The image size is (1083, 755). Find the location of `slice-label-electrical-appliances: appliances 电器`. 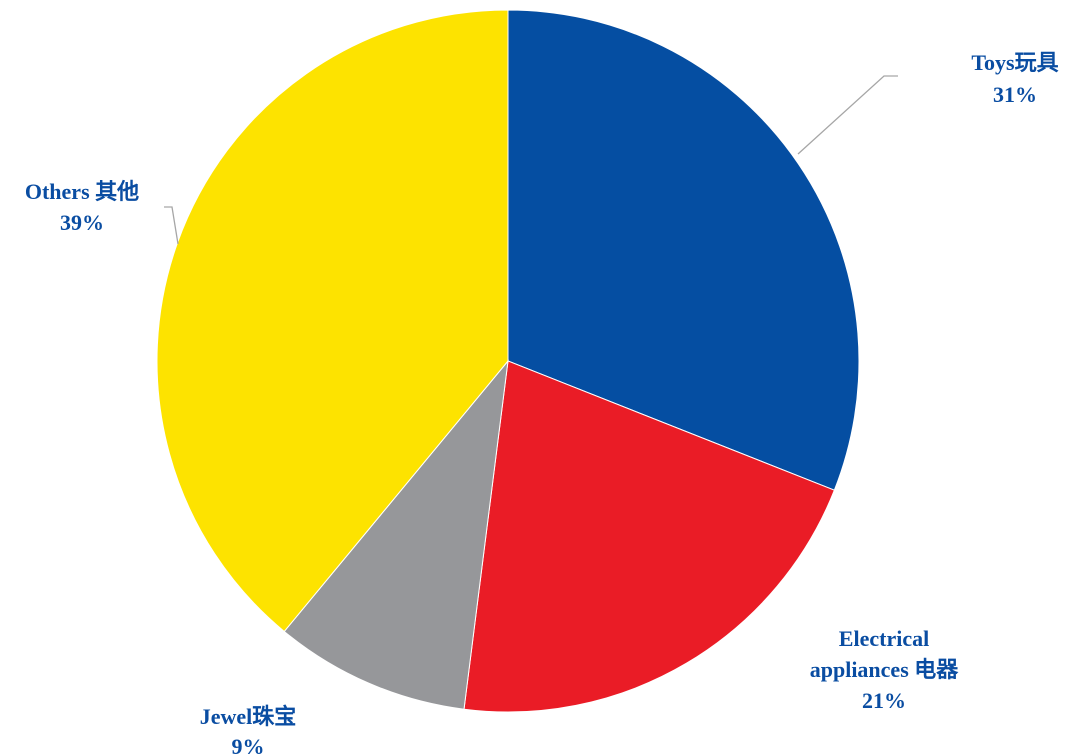

slice-label-electrical-appliances: appliances 电器 is located at coordinates (885, 669).